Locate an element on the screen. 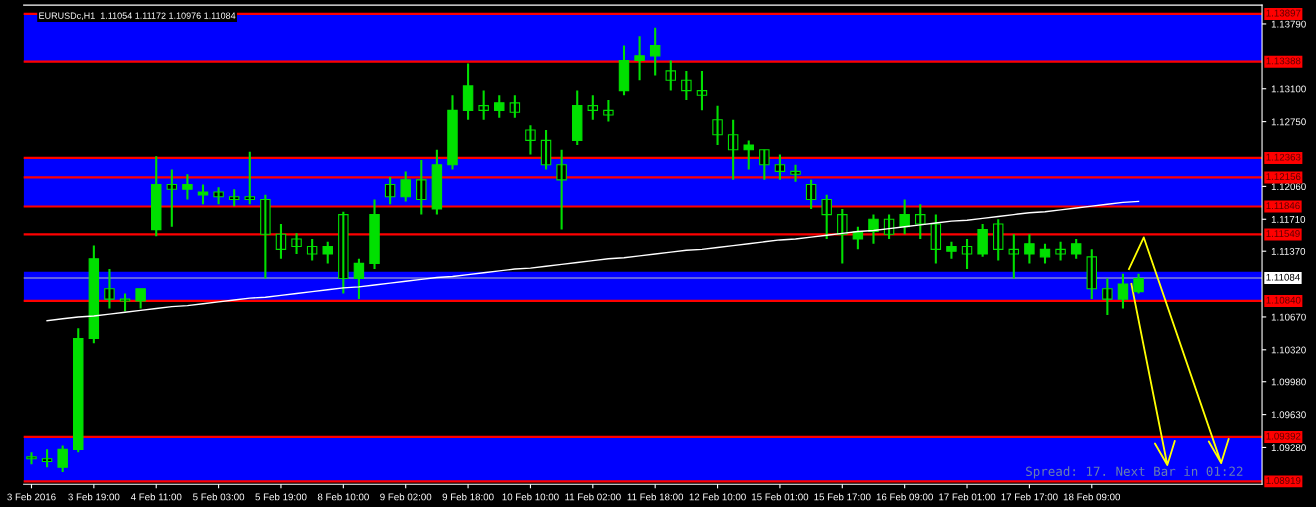 The height and width of the screenshot is (507, 1316). annotation: Spread: 17. Next Bar in 01:22 is located at coordinates (1134, 472).